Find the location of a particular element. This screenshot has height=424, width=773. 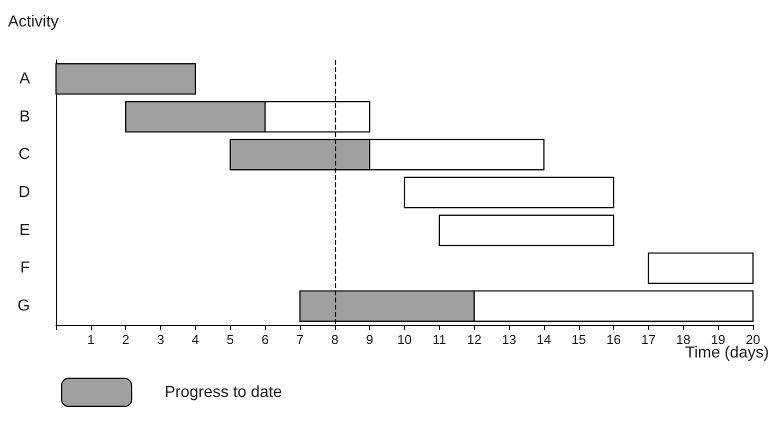

x-tick-label: 7 is located at coordinates (300, 339).